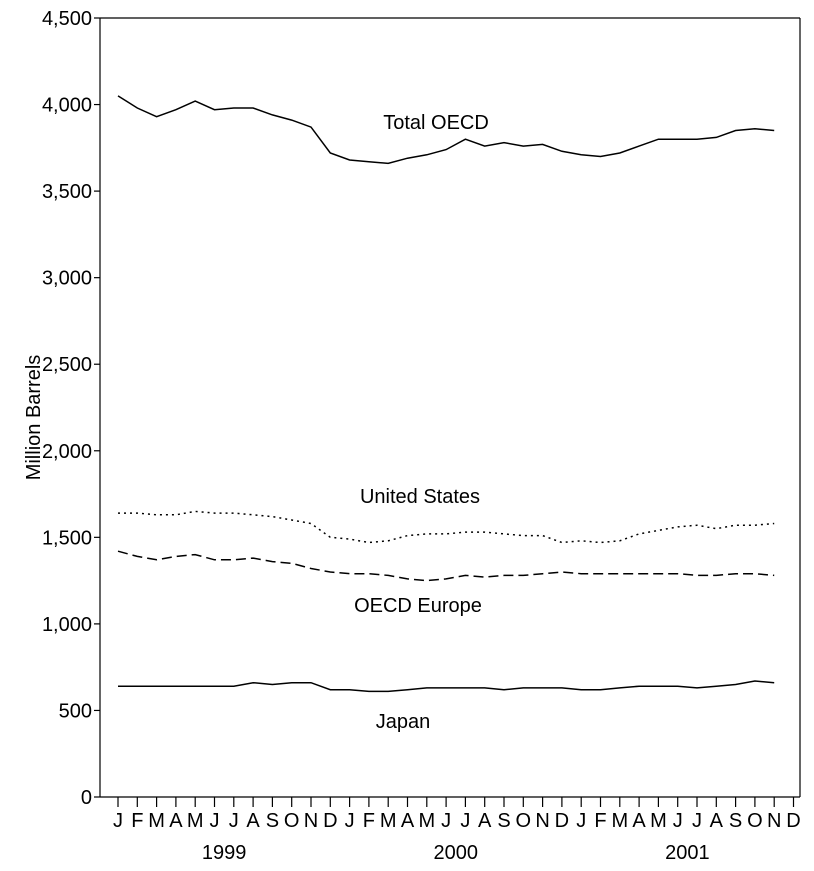 The width and height of the screenshot is (814, 871). Describe the element at coordinates (67, 538) in the screenshot. I see `y-tick-label: 1,500` at that location.